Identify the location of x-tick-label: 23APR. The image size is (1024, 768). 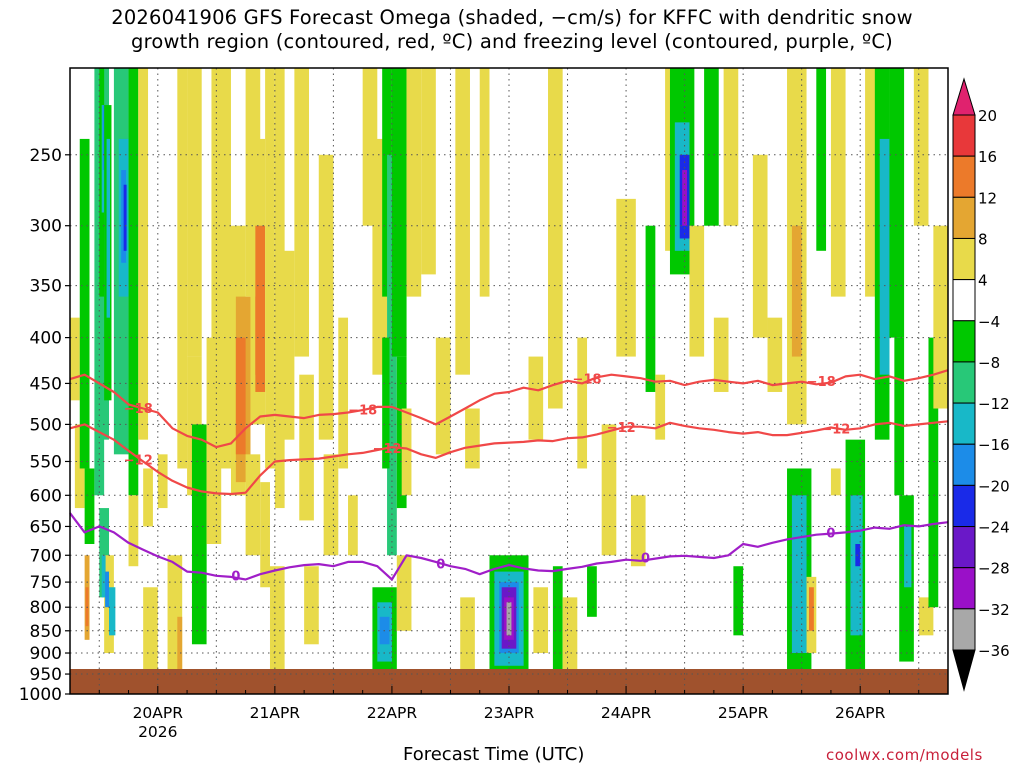
(509, 713).